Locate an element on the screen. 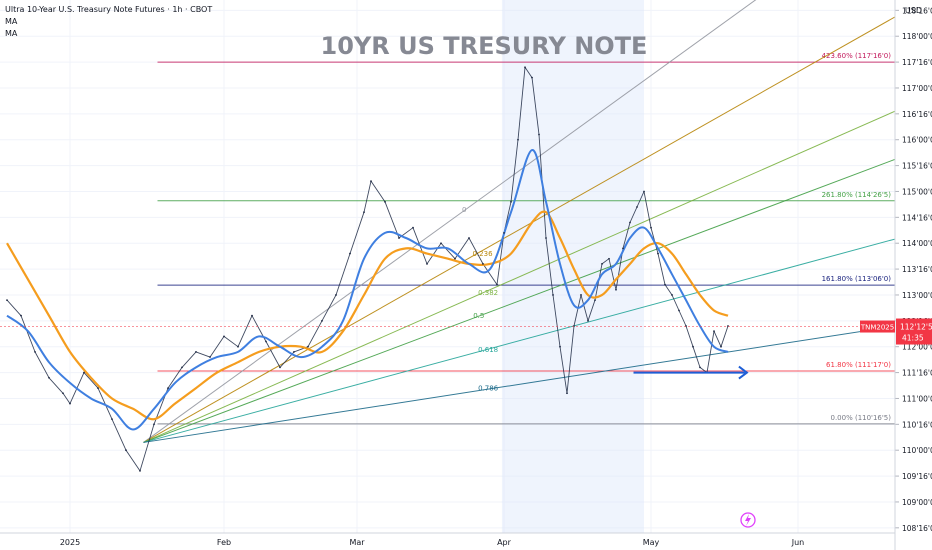 The width and height of the screenshot is (932, 550). arrow-head is located at coordinates (743, 372).